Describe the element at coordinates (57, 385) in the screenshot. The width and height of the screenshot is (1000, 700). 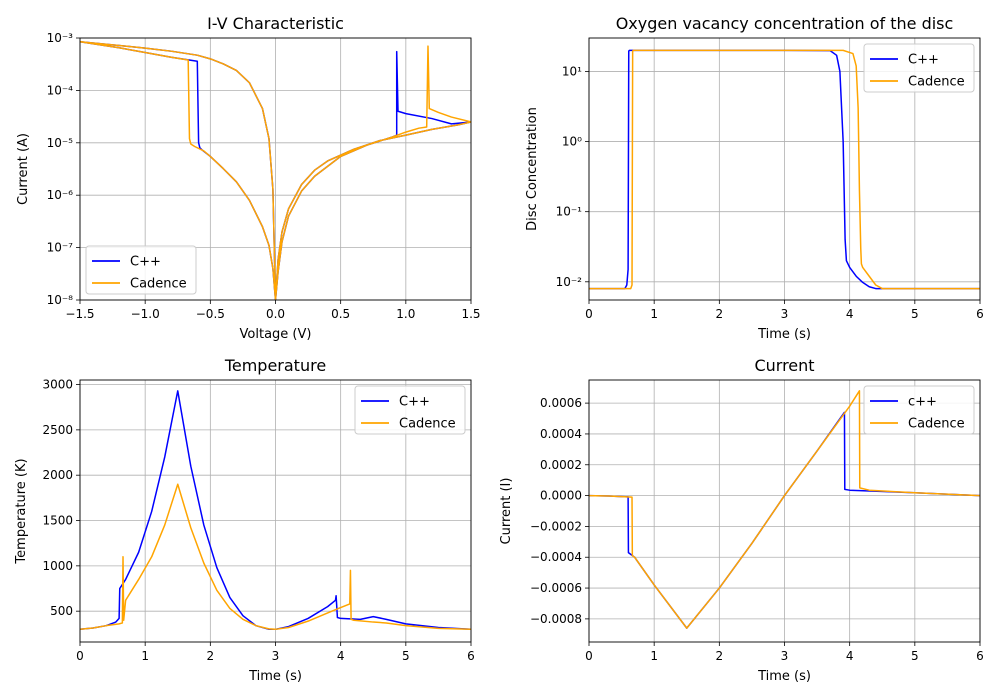
I see `y-tick-label: 3000` at that location.